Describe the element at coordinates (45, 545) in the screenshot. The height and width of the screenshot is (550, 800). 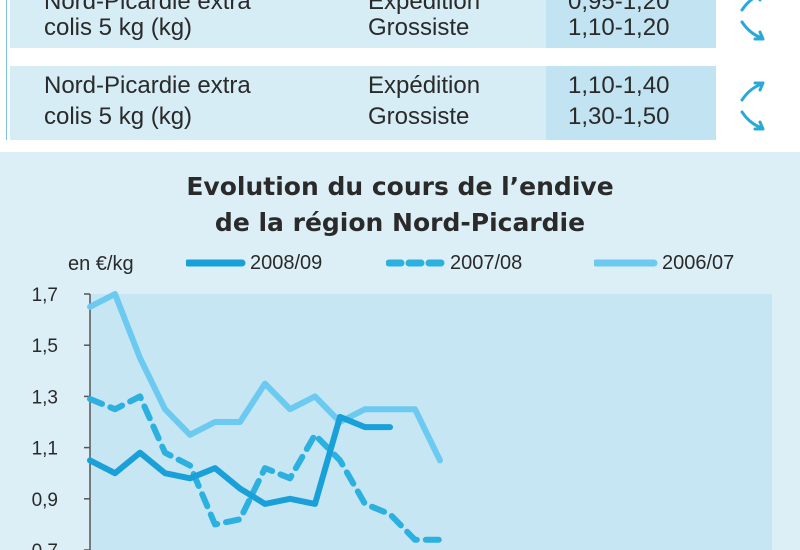
I see `y-tick-label: 0,7` at that location.